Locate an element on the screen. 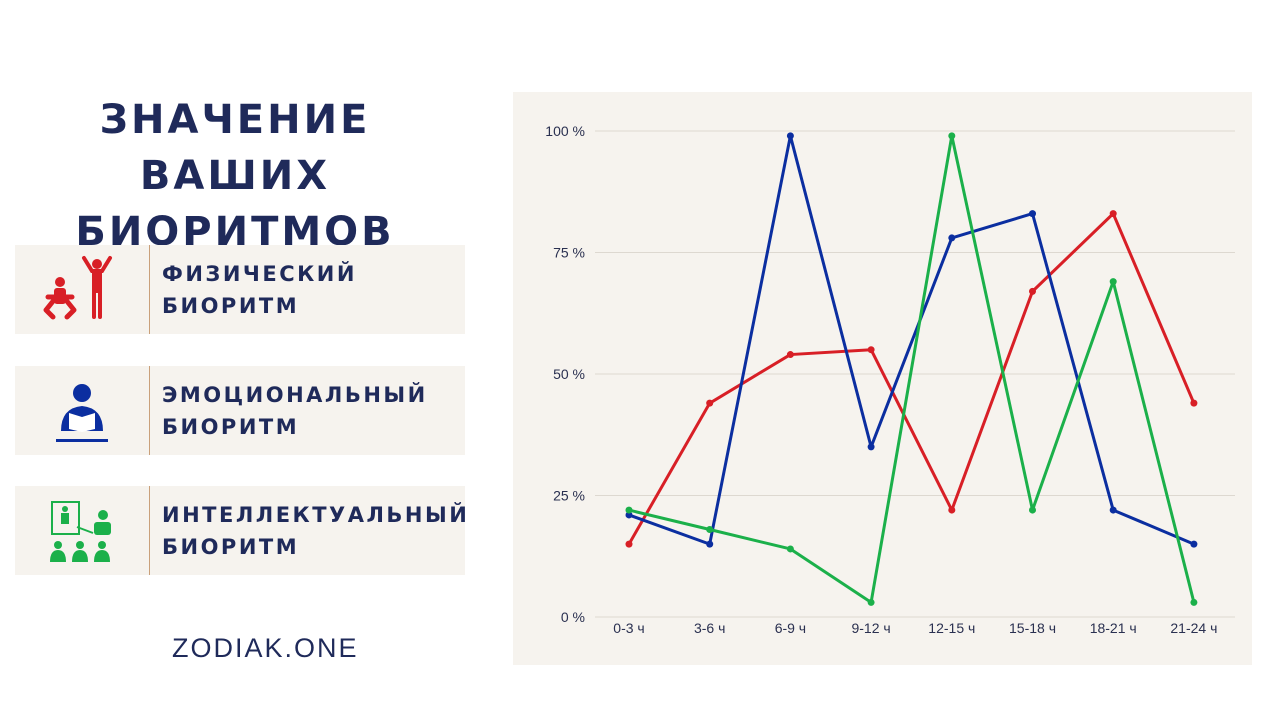 This screenshot has width=1280, height=720. card-intellectual: ИНТЕЛЛЕКТУАЛЬНЫЙ БИОРИТМ is located at coordinates (241, 530).